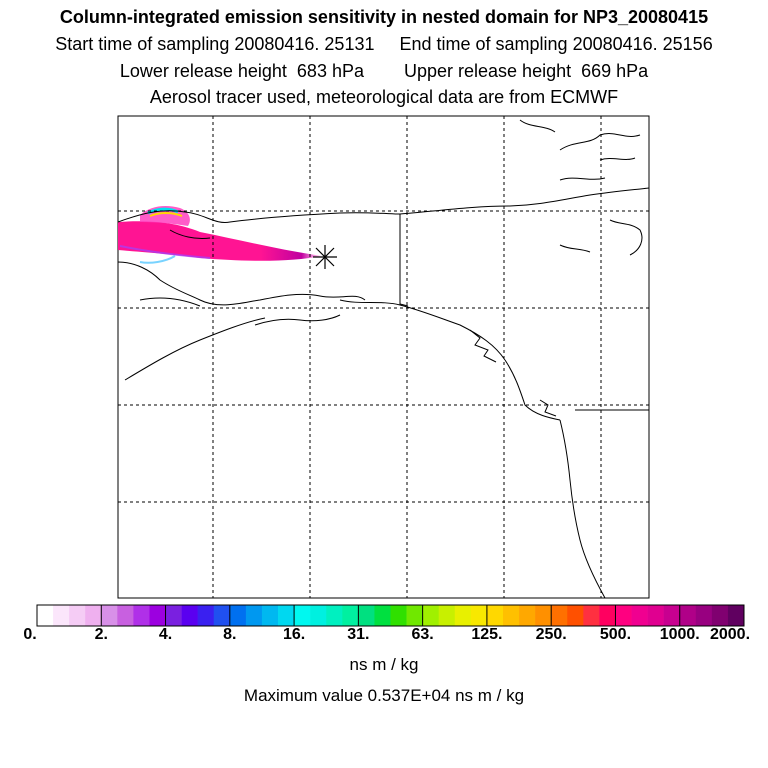 This screenshot has height=768, width=768. What do you see at coordinates (487, 634) in the screenshot?
I see `color-scale-tick-label: 125.` at bounding box center [487, 634].